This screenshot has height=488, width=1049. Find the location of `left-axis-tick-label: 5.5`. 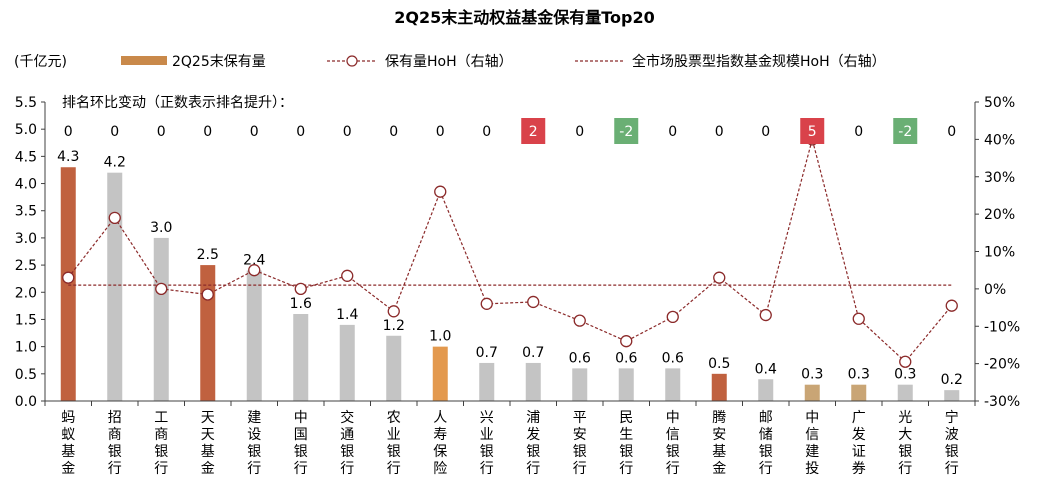

left-axis-tick-label: 5.5 is located at coordinates (26, 103).